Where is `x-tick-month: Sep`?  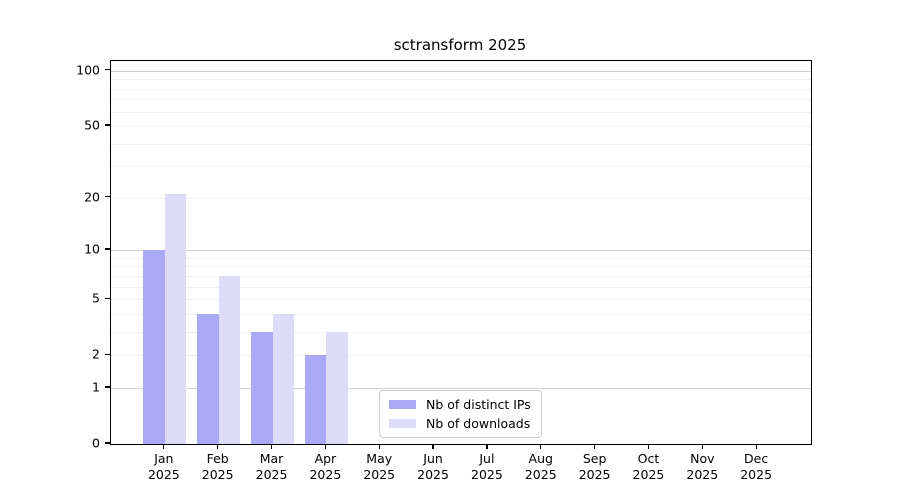 x-tick-month: Sep is located at coordinates (594, 458).